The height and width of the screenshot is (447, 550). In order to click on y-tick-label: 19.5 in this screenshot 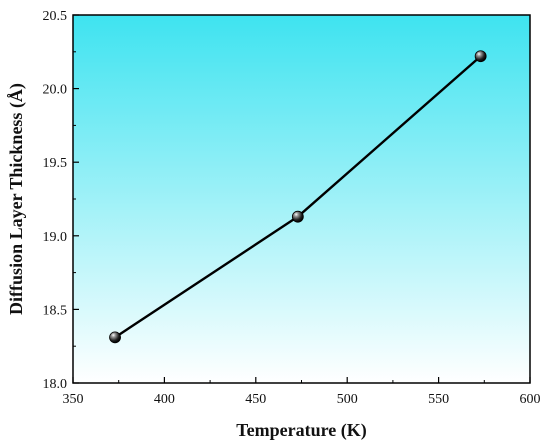, I will do `click(55, 163)`.